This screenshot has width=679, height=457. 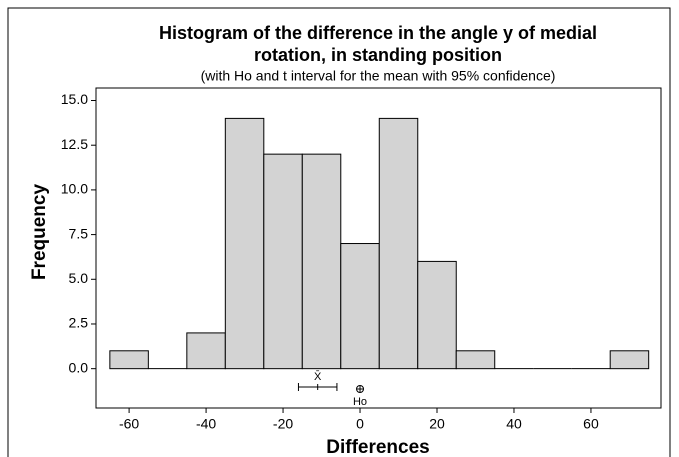 What do you see at coordinates (514, 424) in the screenshot?
I see `x-tick-label: 40` at bounding box center [514, 424].